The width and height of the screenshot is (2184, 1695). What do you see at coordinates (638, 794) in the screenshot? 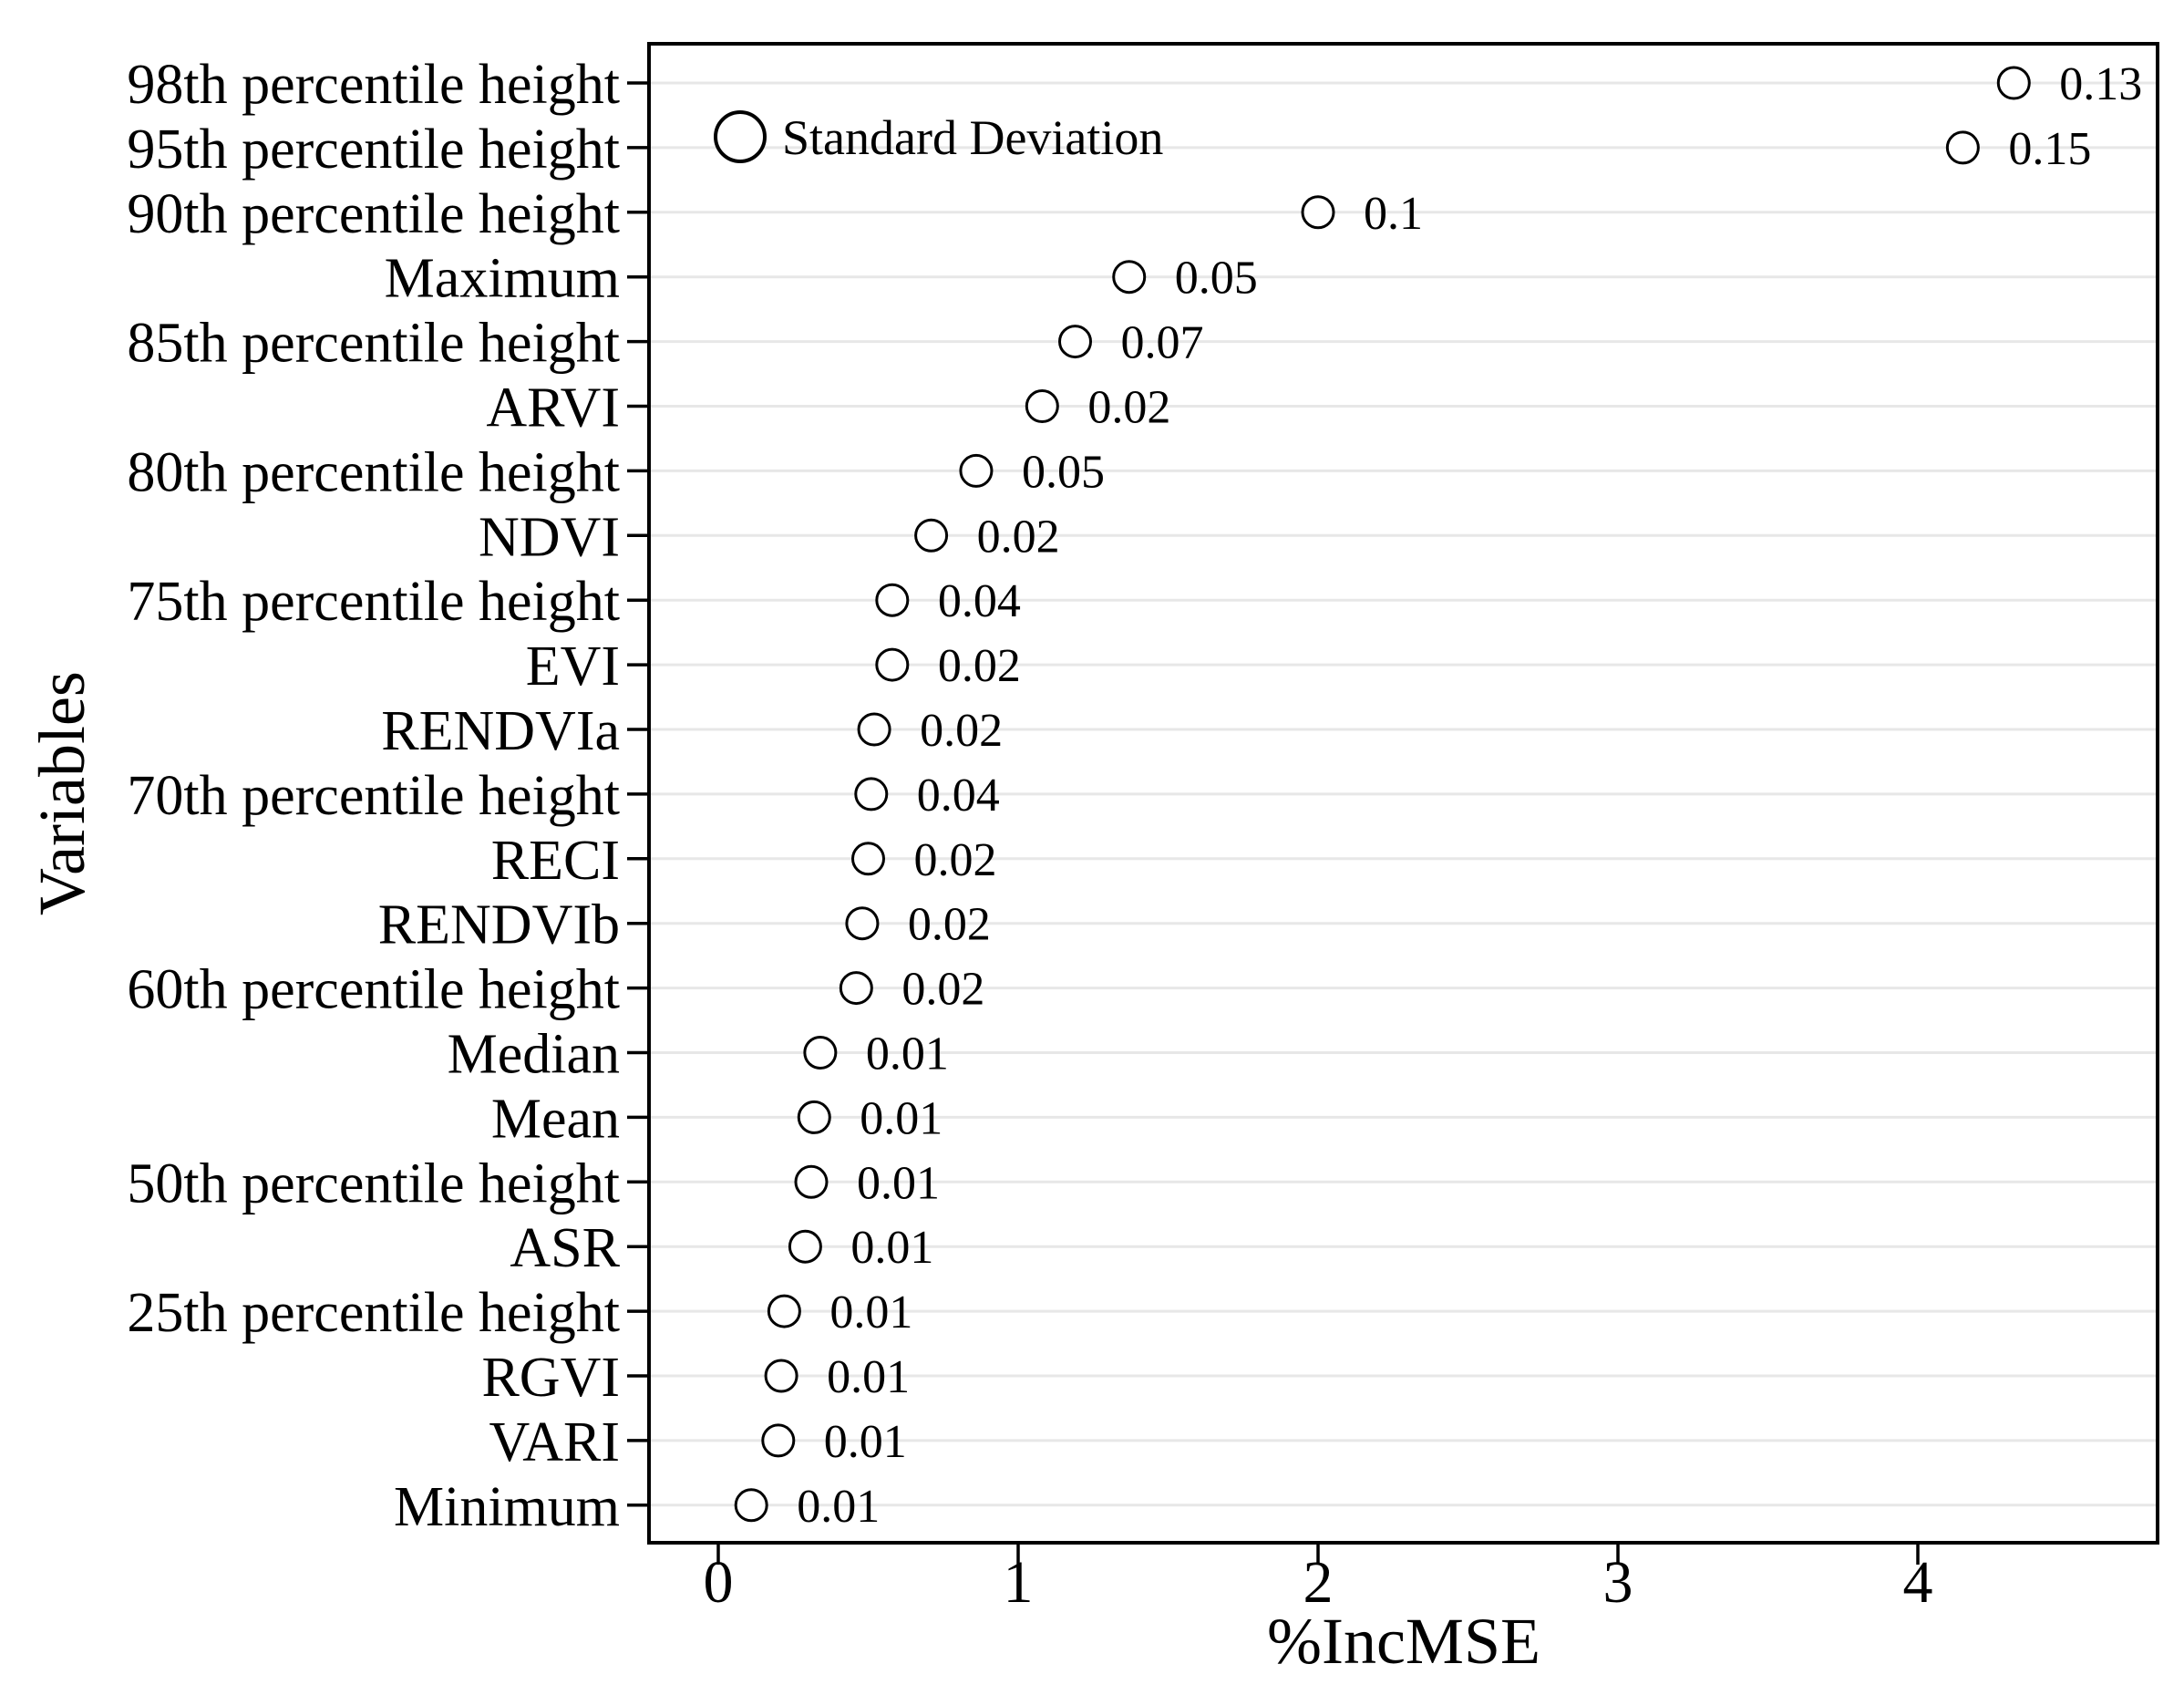
I see `y-axis-ticks` at bounding box center [638, 794].